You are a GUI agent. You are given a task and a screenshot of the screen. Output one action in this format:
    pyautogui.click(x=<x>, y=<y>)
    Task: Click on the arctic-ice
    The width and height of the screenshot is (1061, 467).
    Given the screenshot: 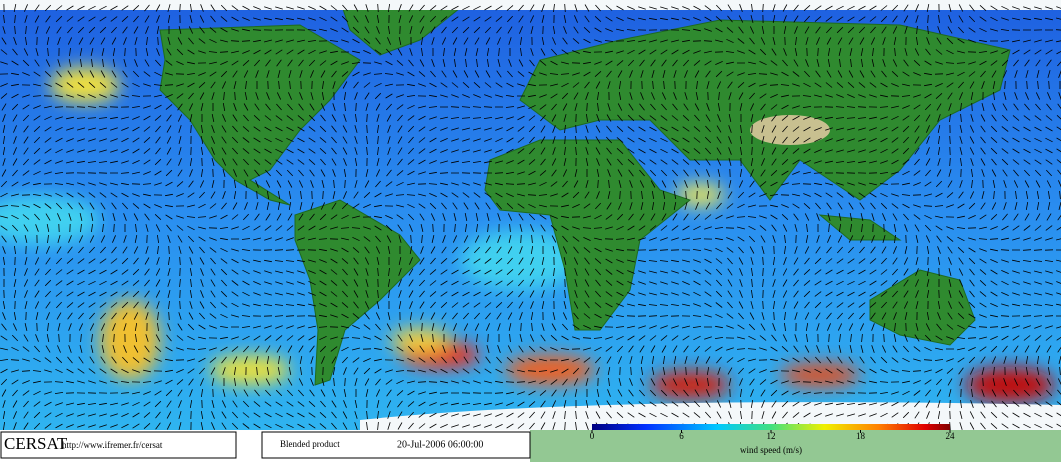 What is the action you would take?
    pyautogui.click(x=530, y=5)
    